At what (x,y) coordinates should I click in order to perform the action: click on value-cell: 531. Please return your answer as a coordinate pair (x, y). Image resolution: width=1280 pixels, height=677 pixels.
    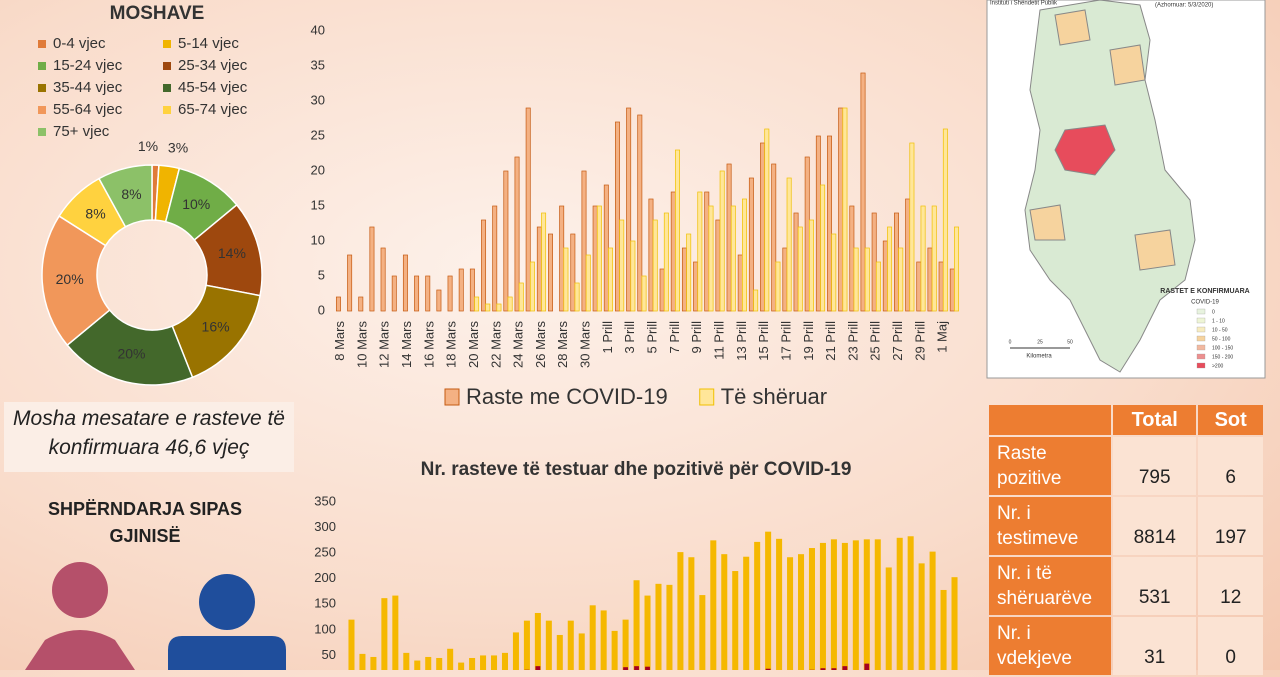
    Looking at the image, I should click on (1154, 586).